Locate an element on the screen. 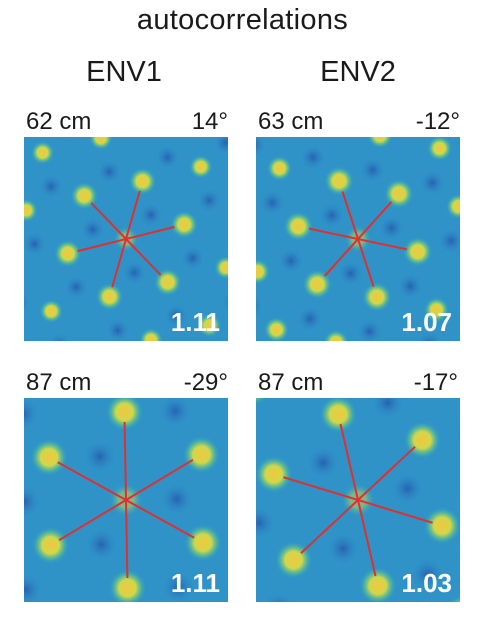 This screenshot has height=622, width=485. gridness-score: 1.07 is located at coordinates (426, 322).